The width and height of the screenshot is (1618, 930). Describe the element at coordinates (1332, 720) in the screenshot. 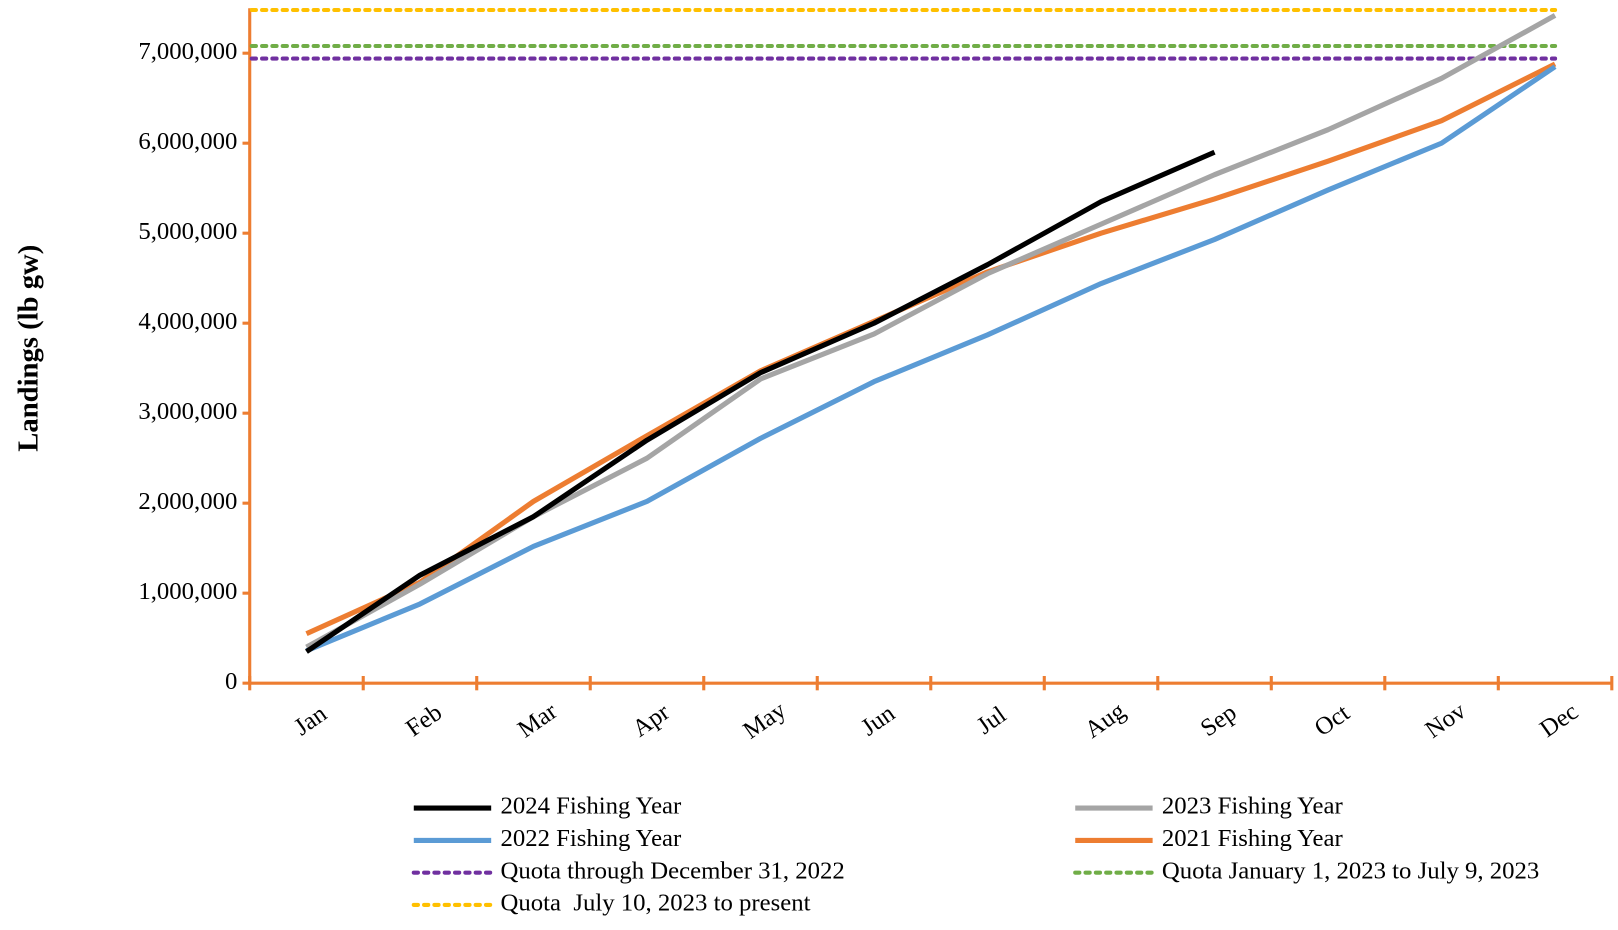

I see `x-tick-label: Oct` at that location.